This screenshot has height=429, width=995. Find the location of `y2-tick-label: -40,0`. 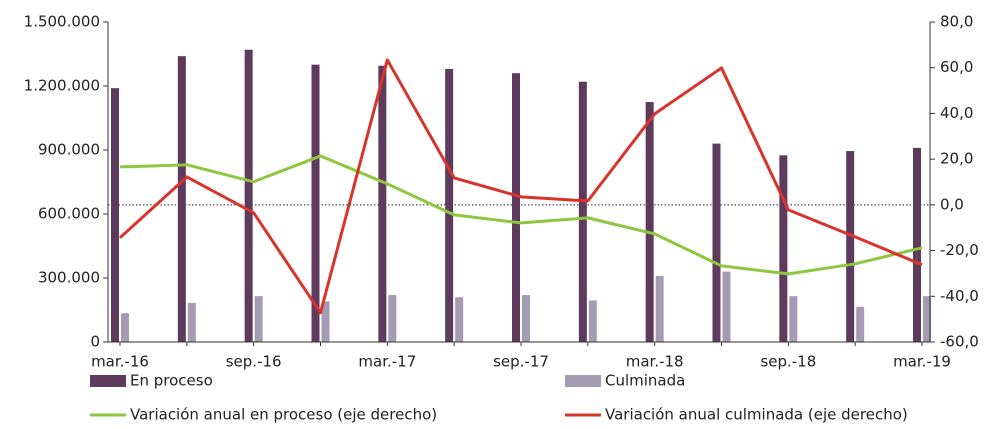

y2-tick-label: -40,0 is located at coordinates (959, 296).